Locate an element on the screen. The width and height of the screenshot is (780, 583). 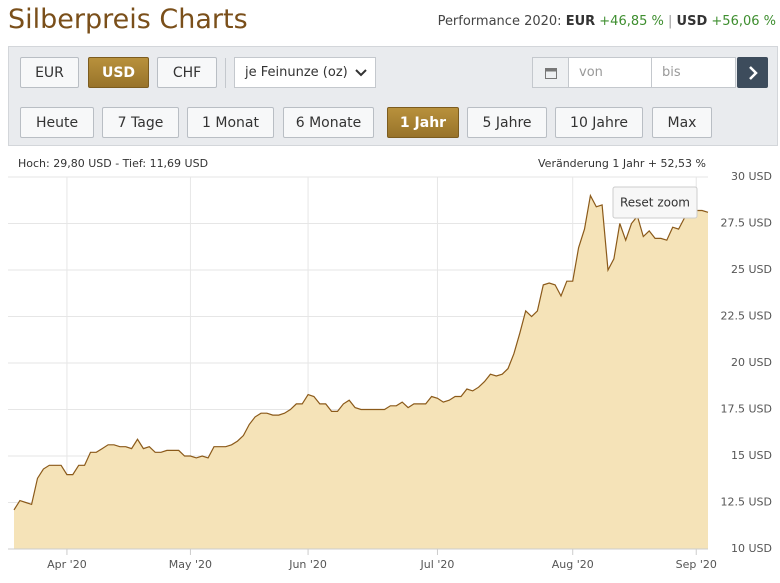
calendar-icon is located at coordinates (550, 73).